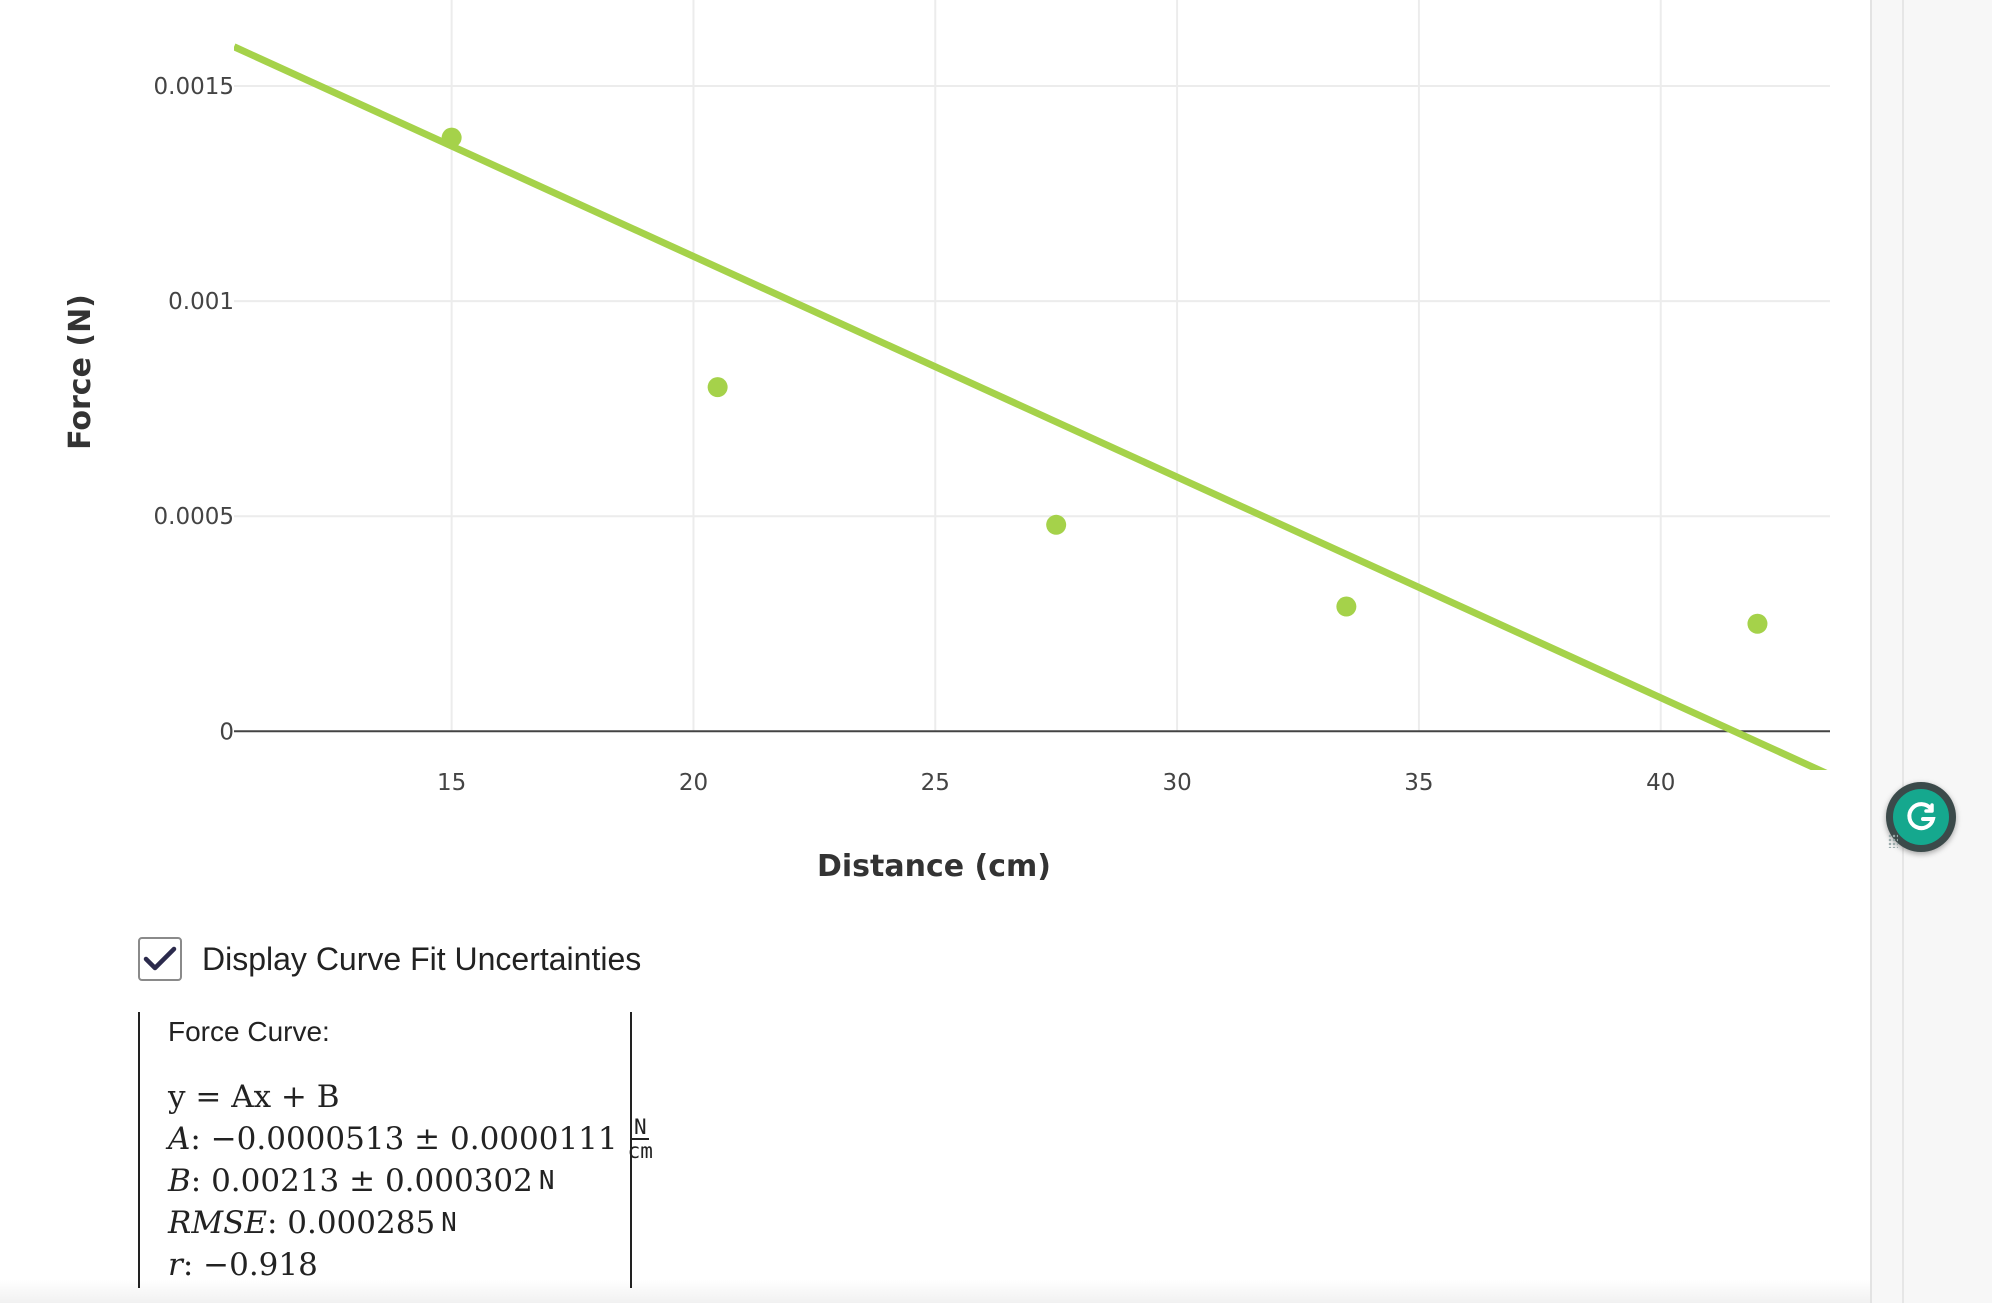 This screenshot has height=1303, width=1992. Describe the element at coordinates (449, 1223) in the screenshot. I see `rmse-unit: N` at that location.